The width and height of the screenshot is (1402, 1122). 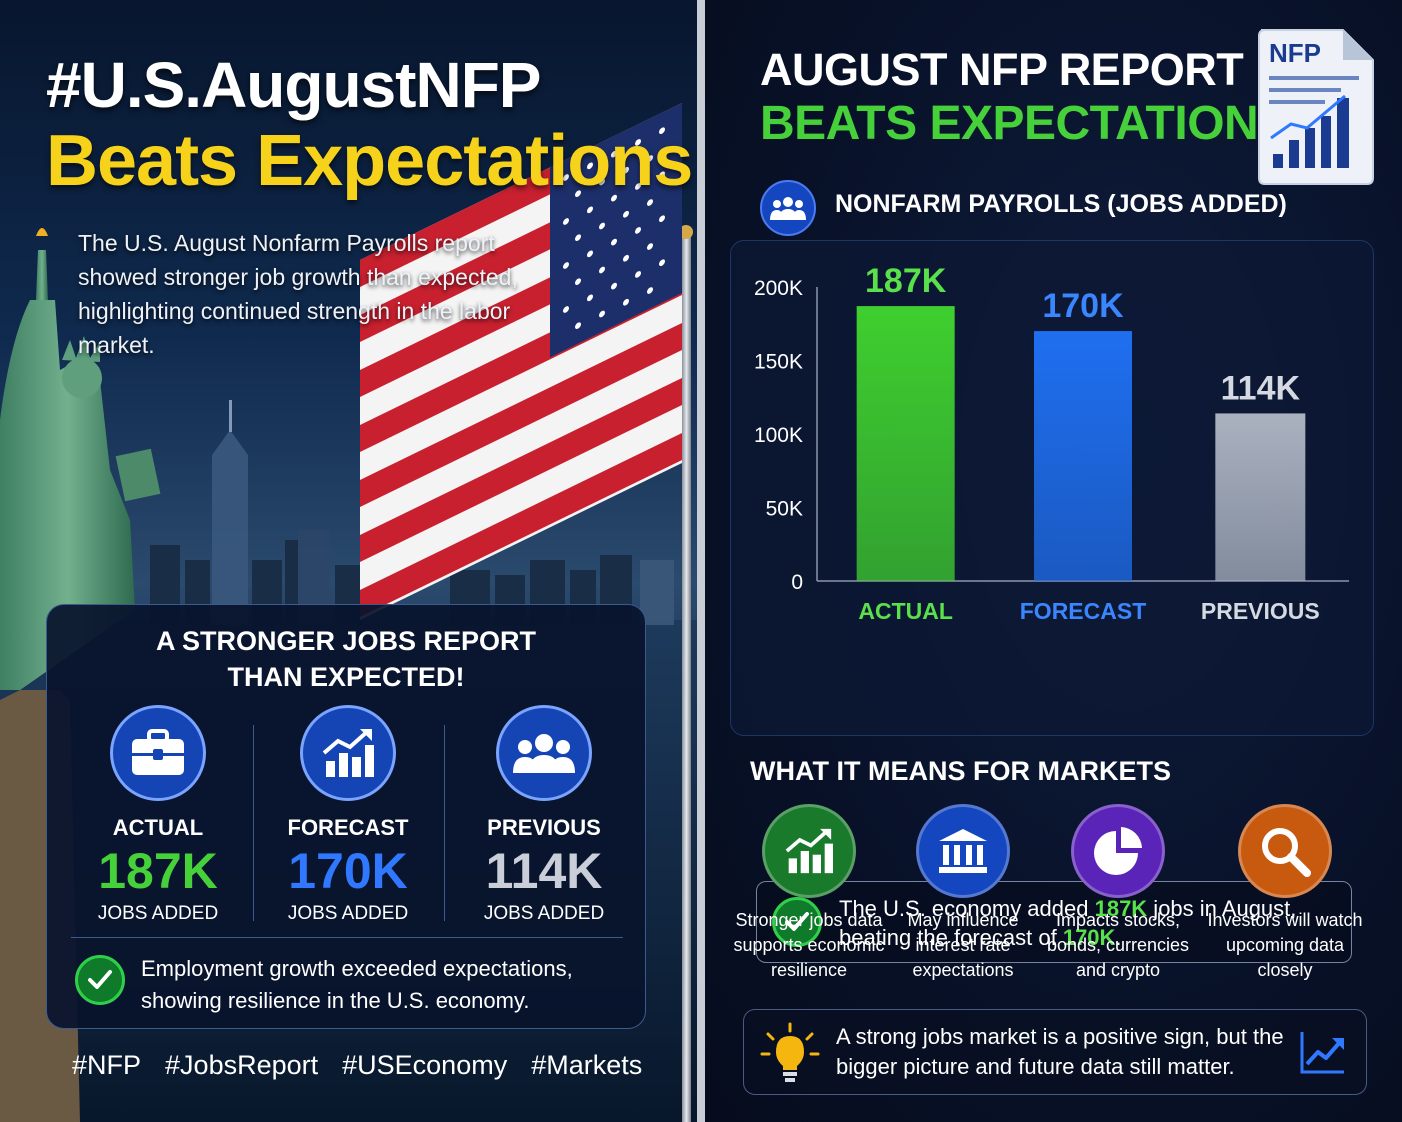 I want to click on hashtag: #USEconomy, so click(x=425, y=1065).